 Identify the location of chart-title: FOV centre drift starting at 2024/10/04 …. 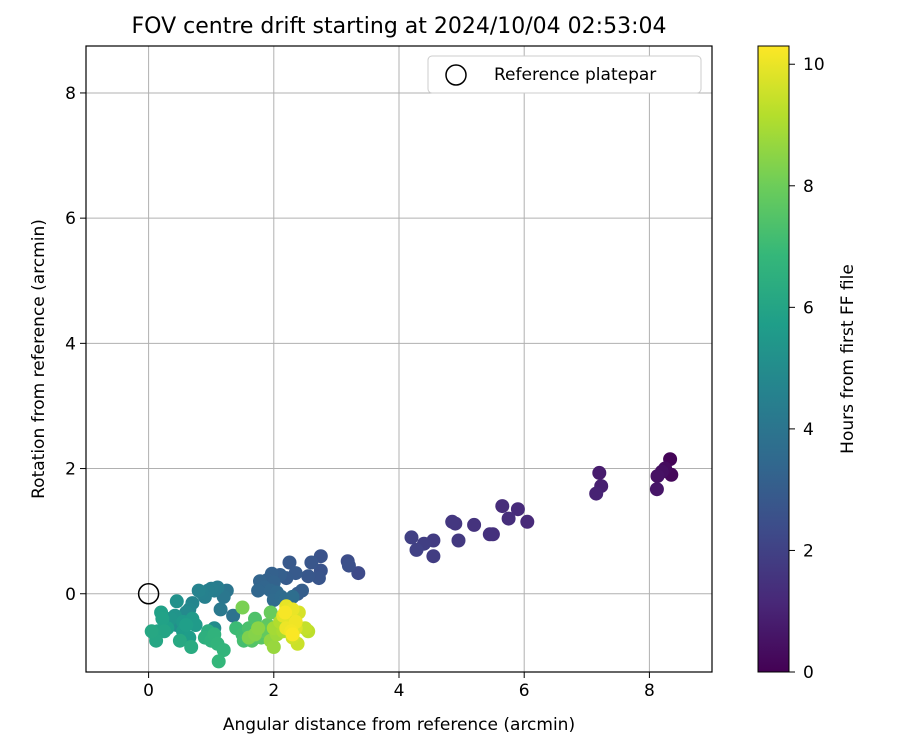
(399, 26).